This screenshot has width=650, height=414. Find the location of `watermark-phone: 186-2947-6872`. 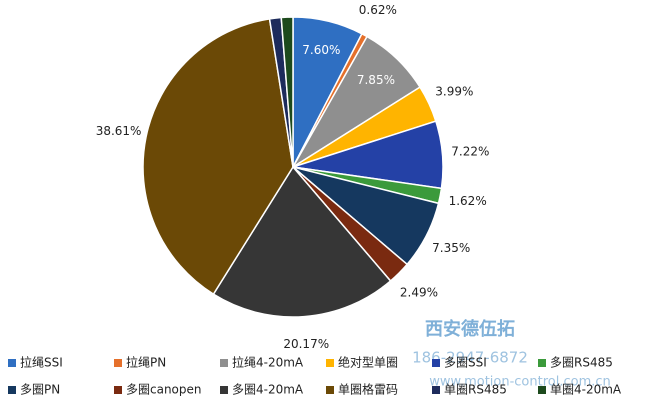

watermark-phone: 186-2947-6872 is located at coordinates (470, 358).